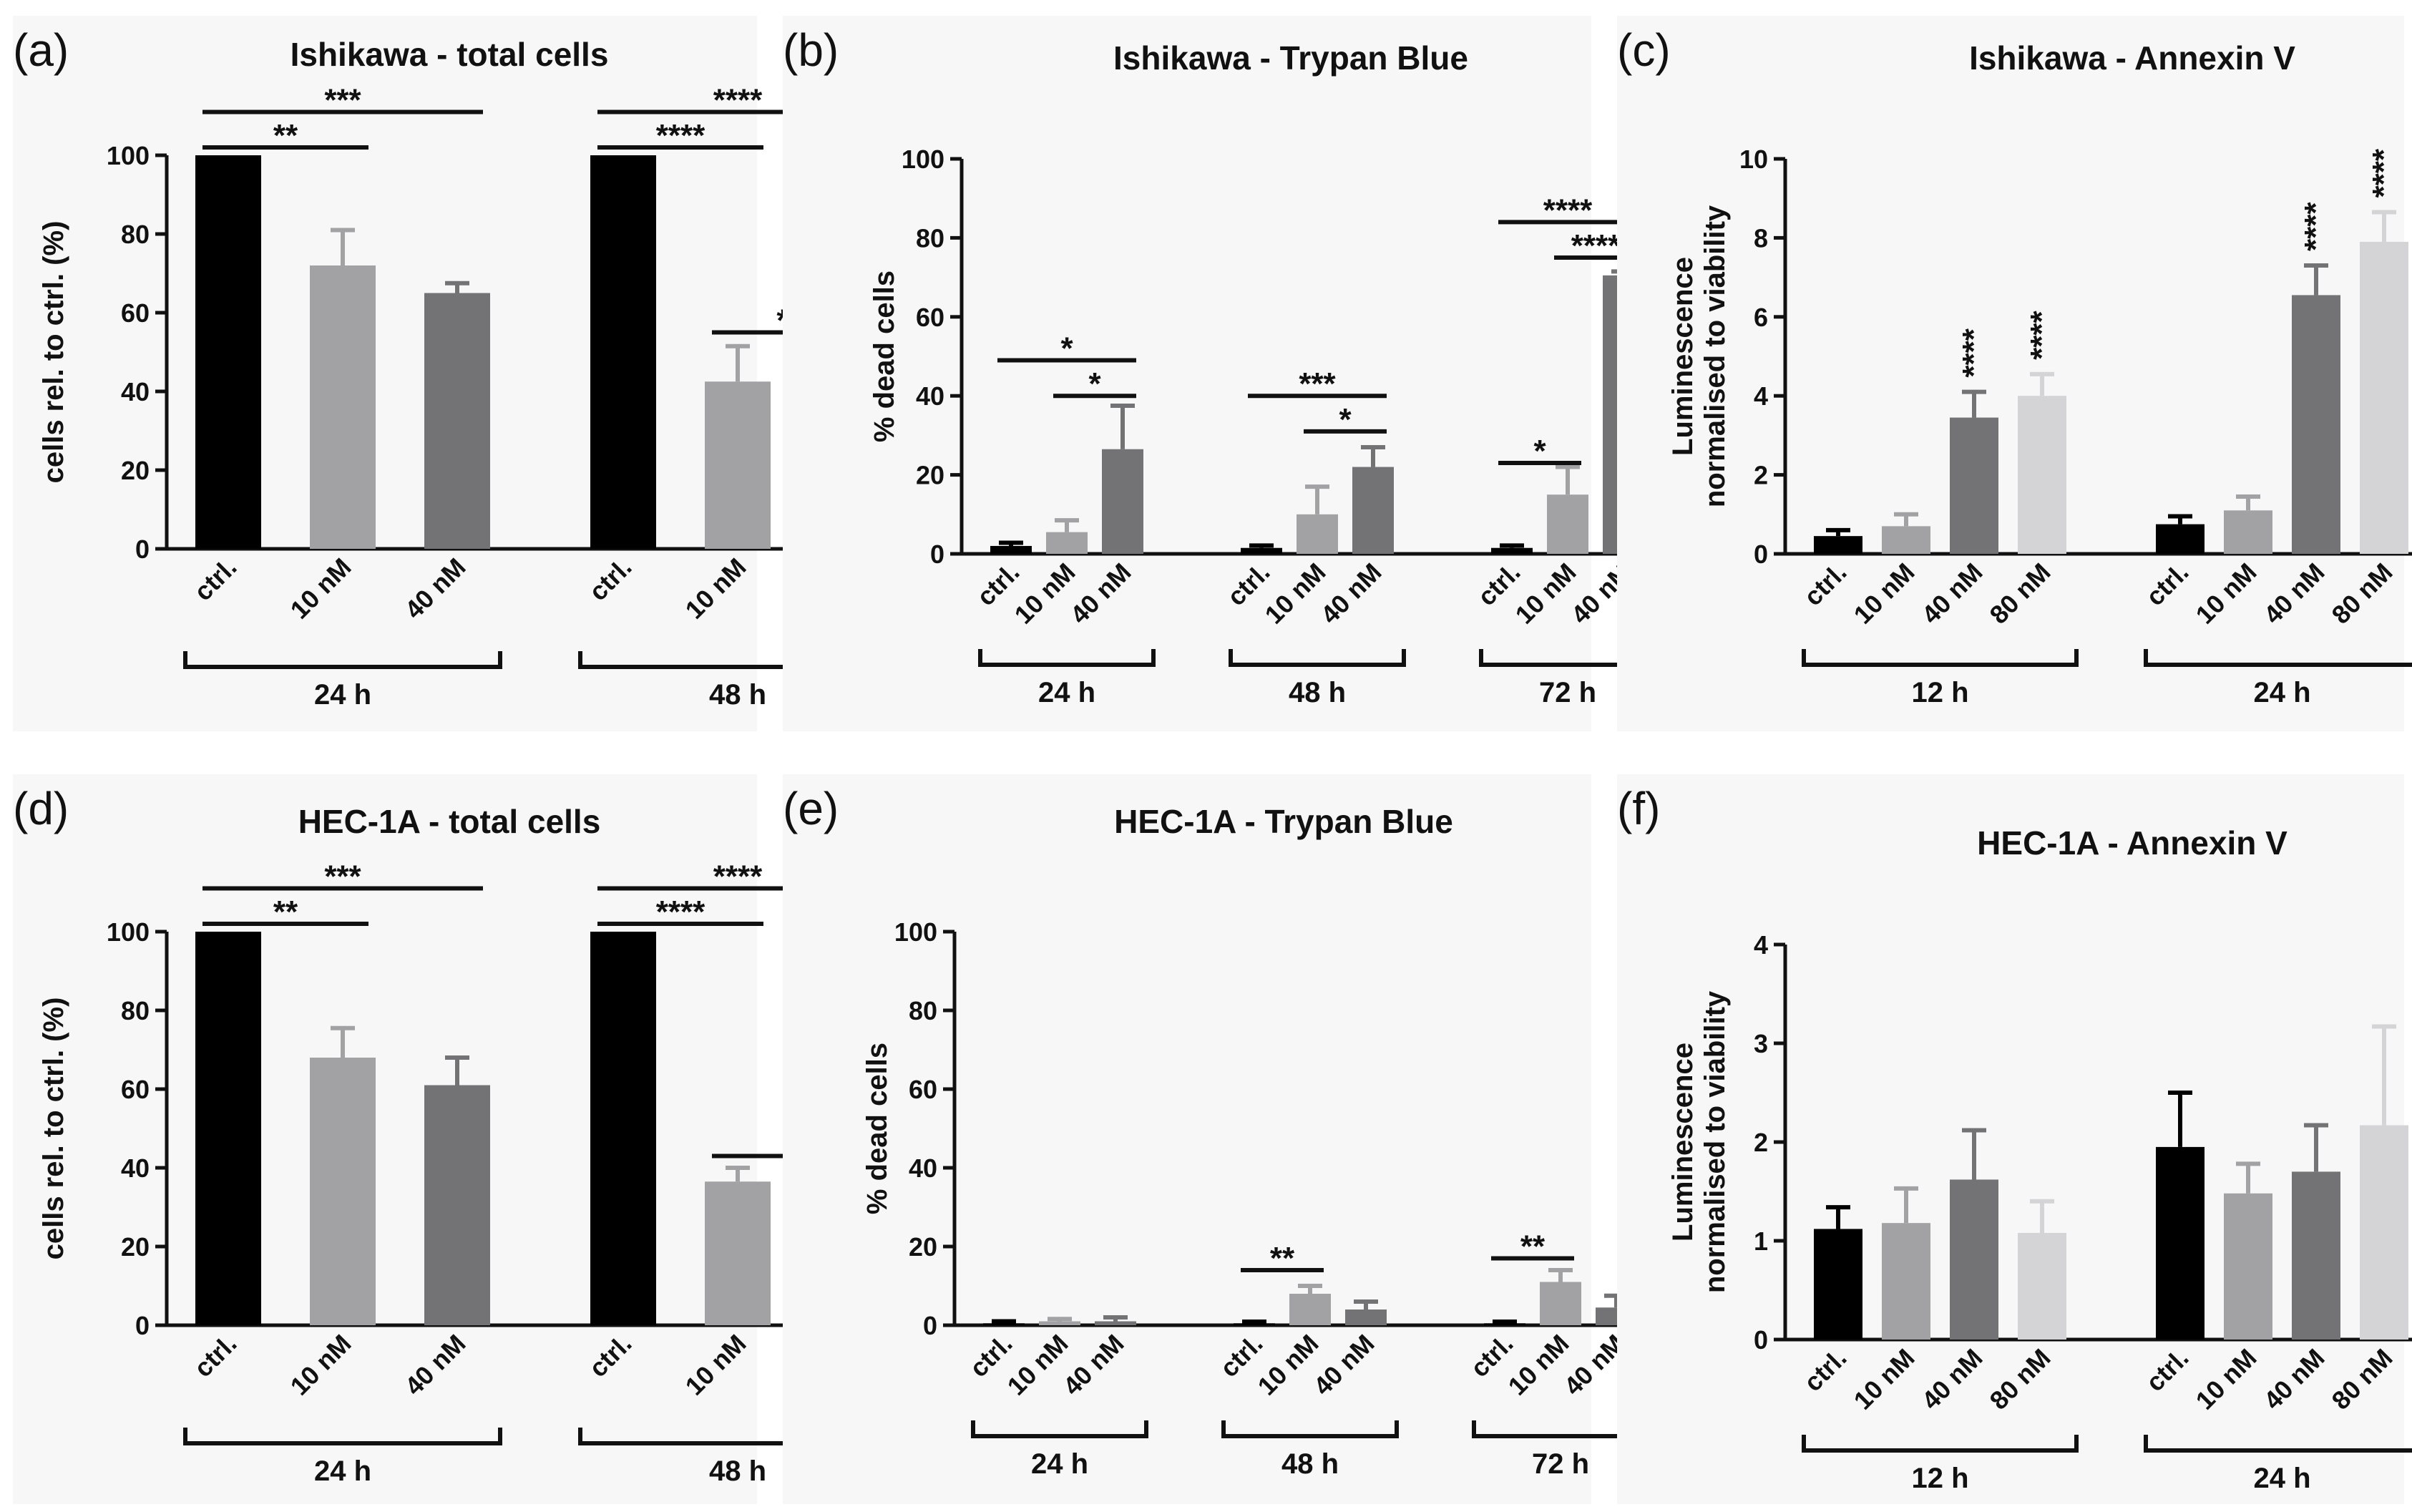  What do you see at coordinates (41, 808) in the screenshot?
I see `panel-label: (d)` at bounding box center [41, 808].